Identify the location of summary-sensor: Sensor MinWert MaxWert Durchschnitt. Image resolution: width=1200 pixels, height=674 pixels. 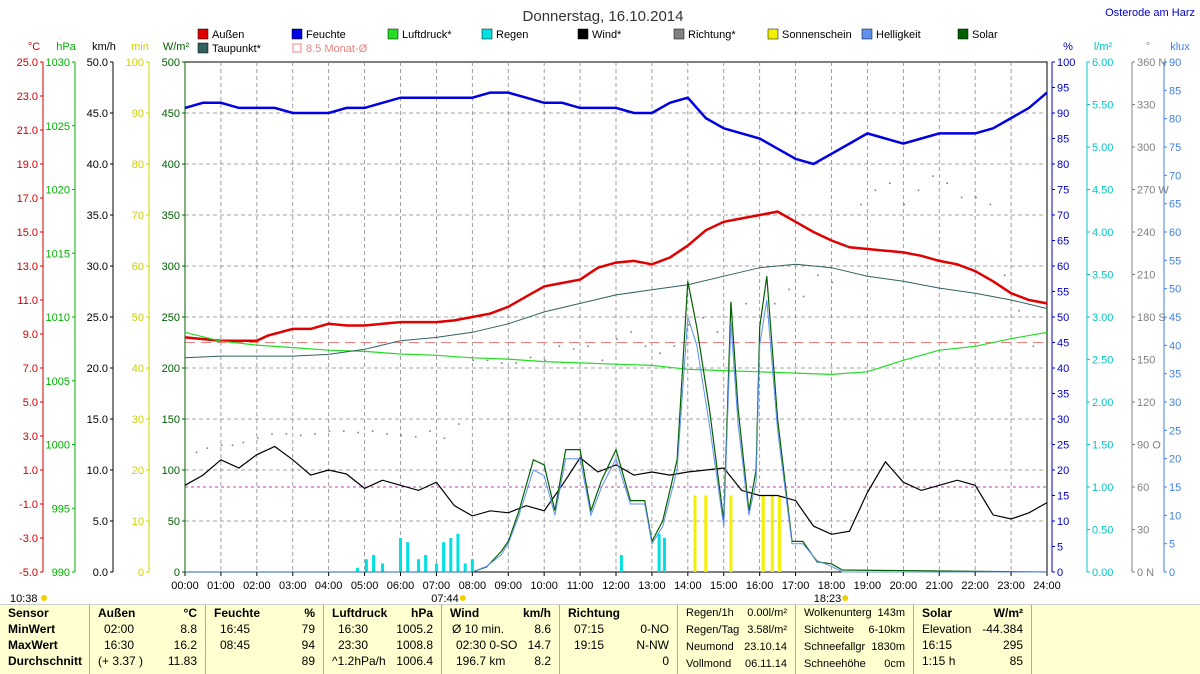
(45, 639).